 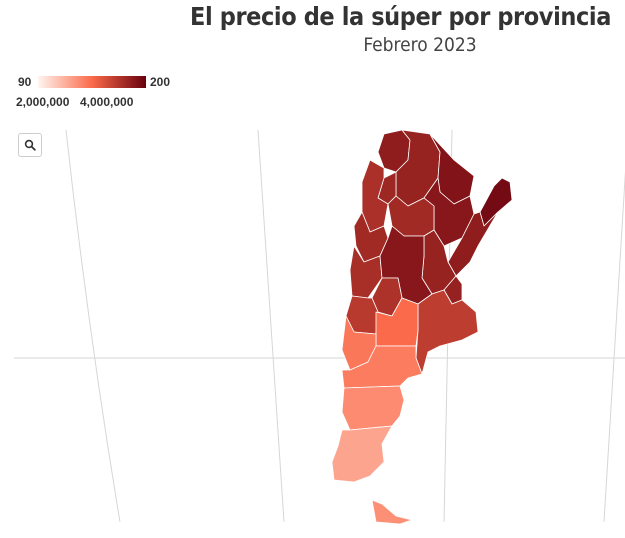 I want to click on zoom-button, so click(x=30, y=145).